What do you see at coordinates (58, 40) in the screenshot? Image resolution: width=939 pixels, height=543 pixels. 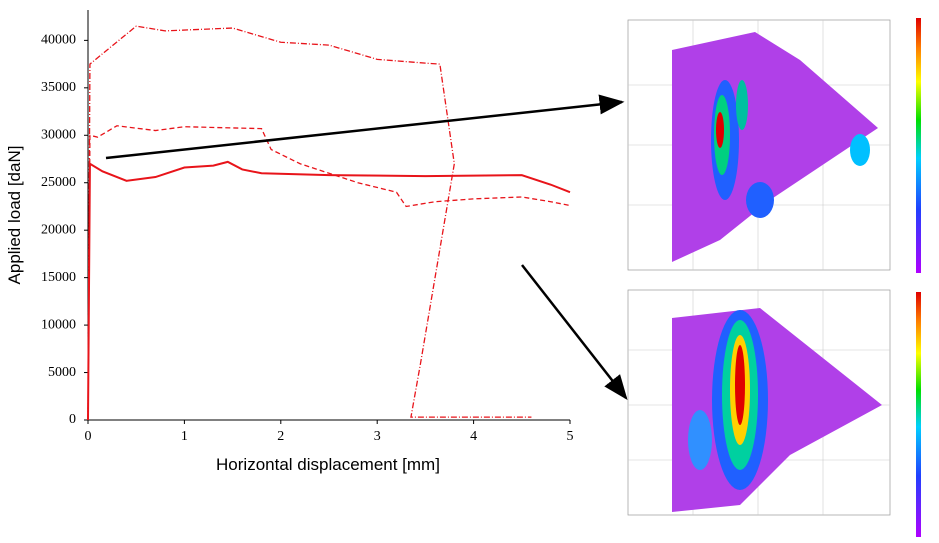 I see `y-tick-label: 40000` at bounding box center [58, 40].